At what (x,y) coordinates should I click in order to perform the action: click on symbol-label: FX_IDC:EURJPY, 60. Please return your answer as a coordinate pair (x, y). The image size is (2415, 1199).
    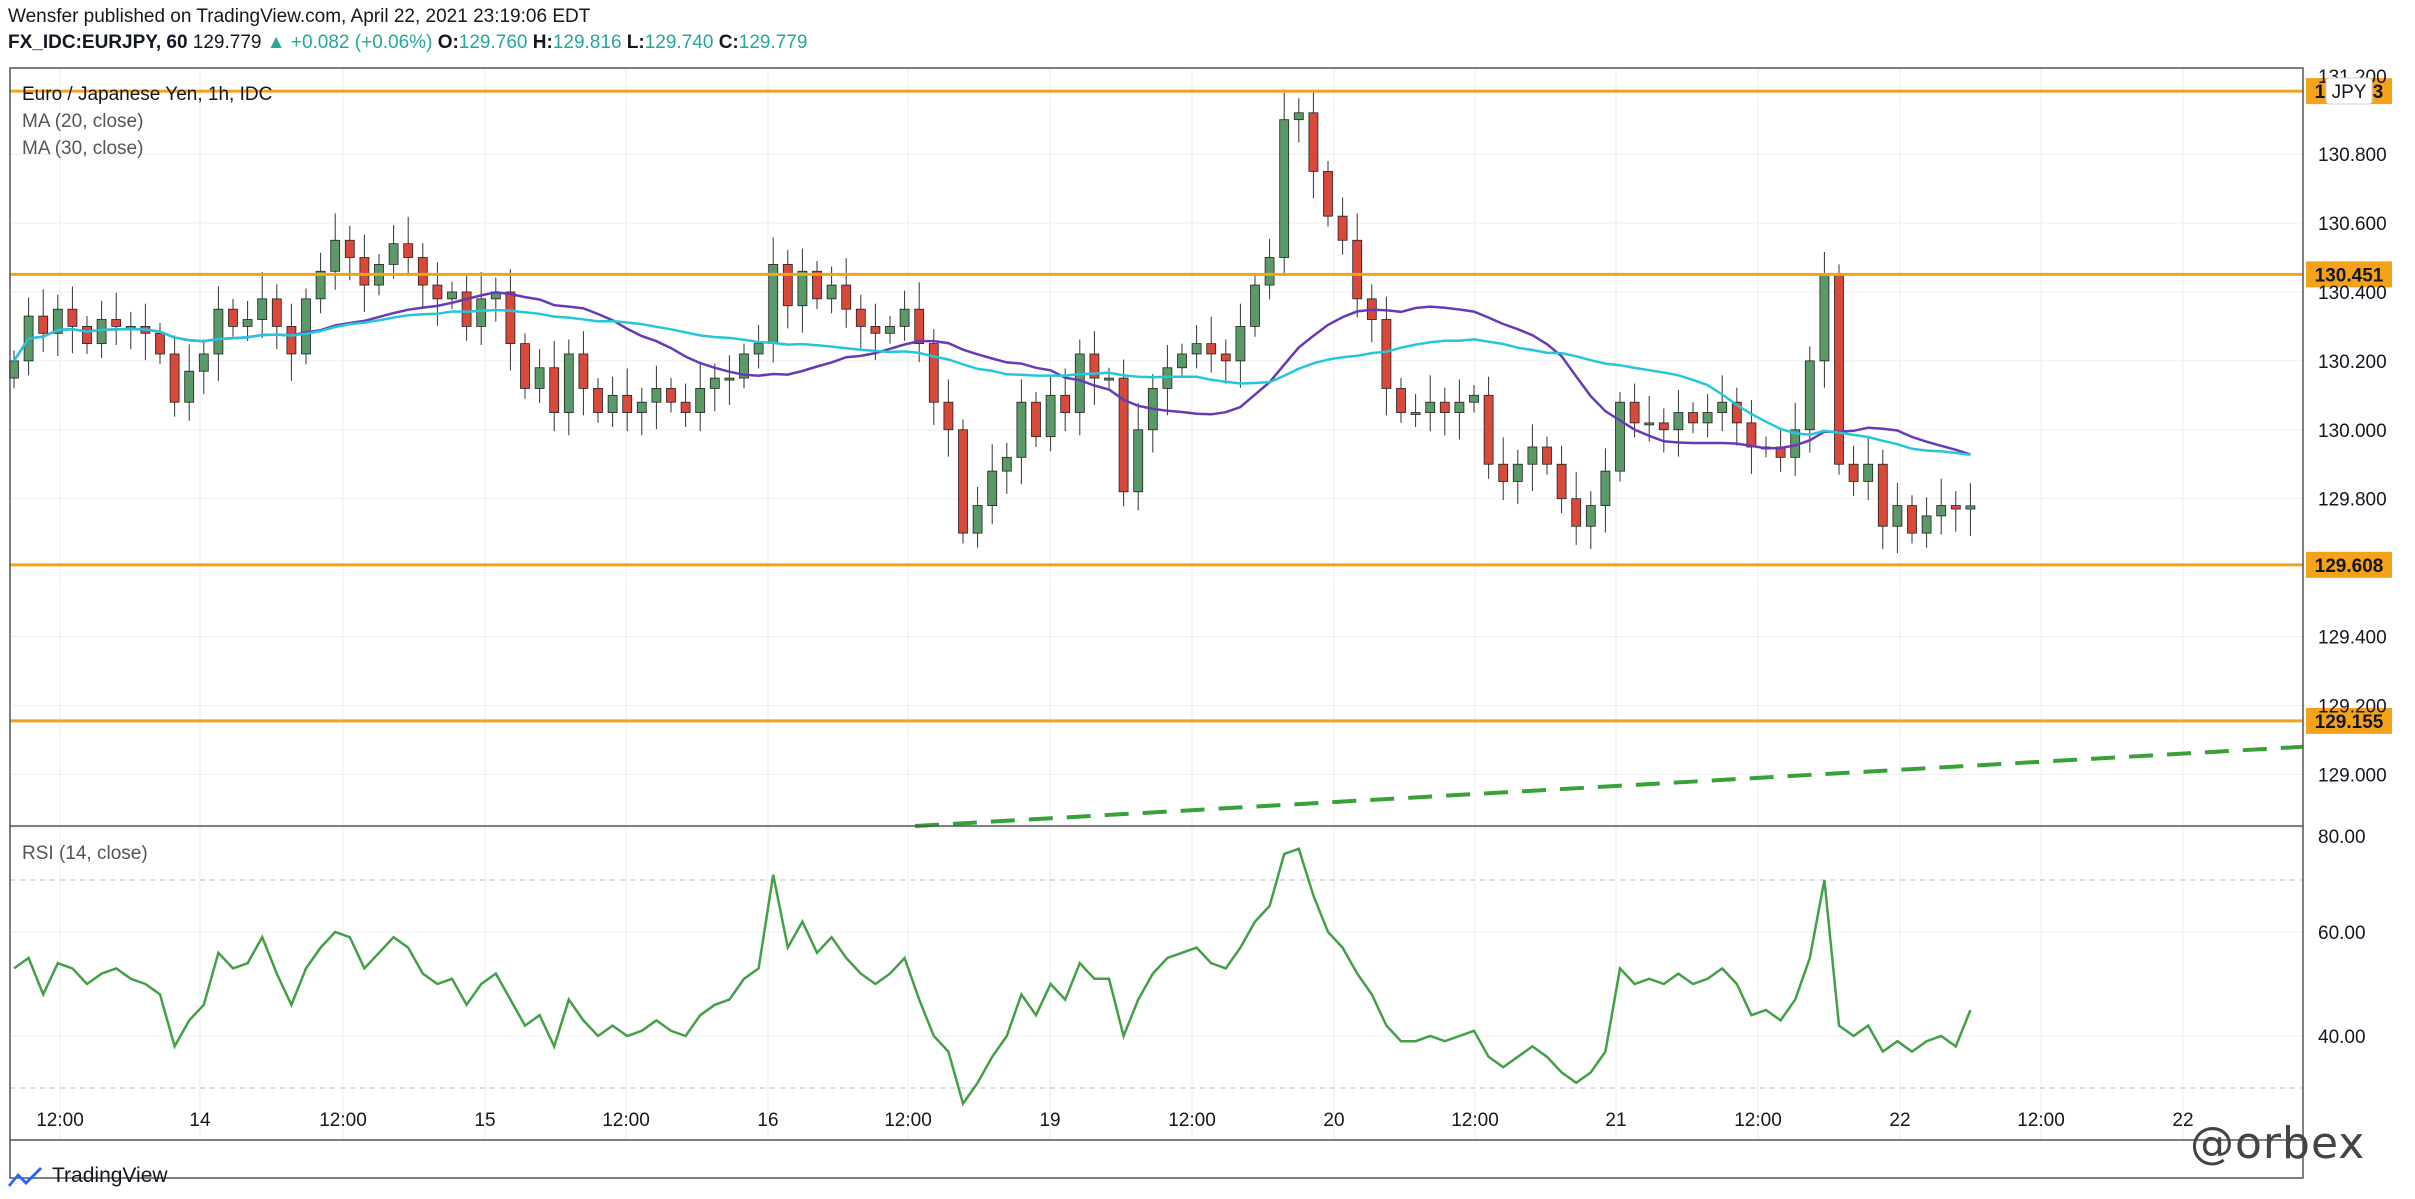
    Looking at the image, I should click on (98, 42).